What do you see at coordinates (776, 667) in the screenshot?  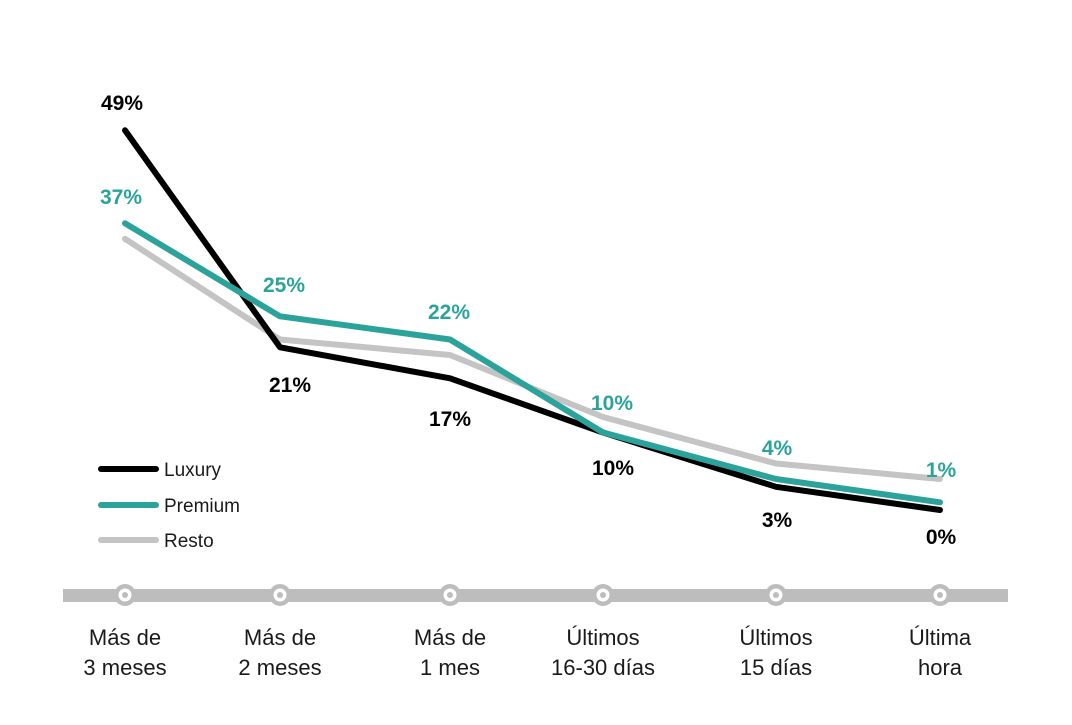 I see `category-label-4-line-1: 15 días` at bounding box center [776, 667].